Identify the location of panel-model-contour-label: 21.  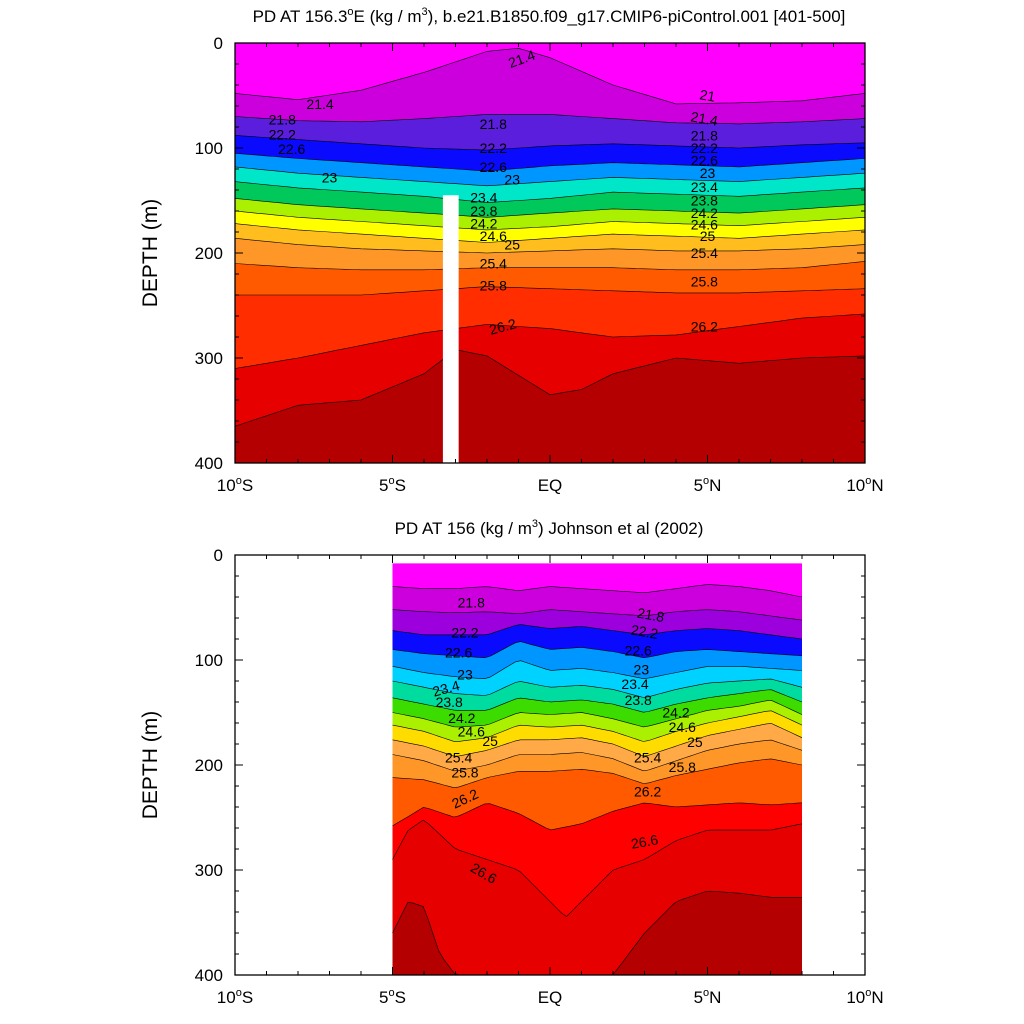
(707, 95).